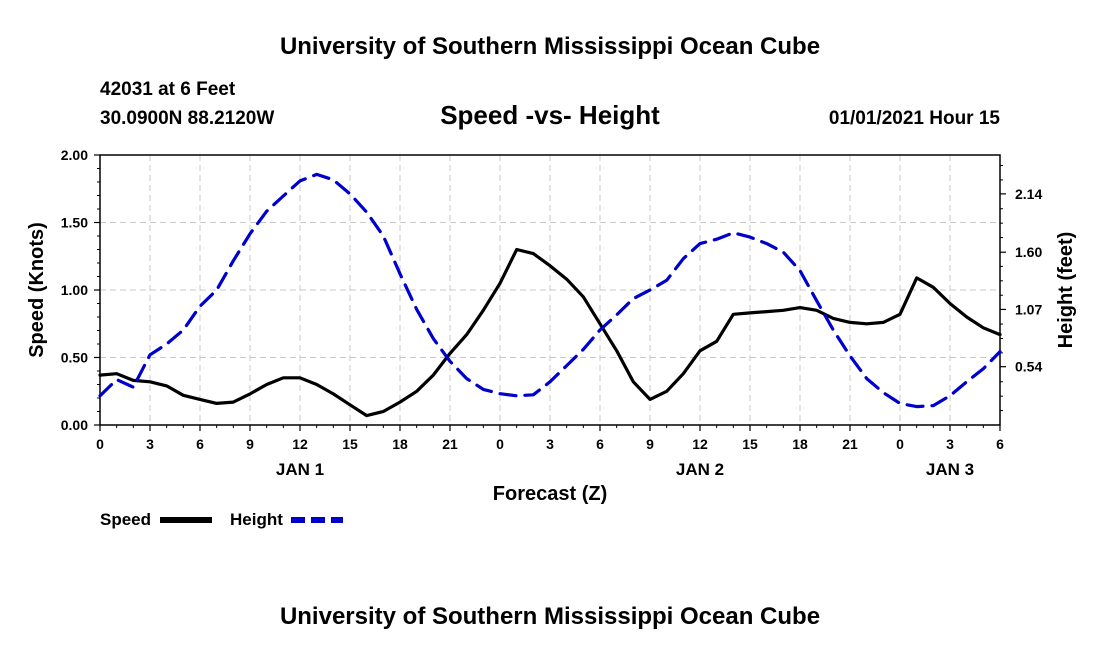 This screenshot has width=1100, height=650. Describe the element at coordinates (1028, 194) in the screenshot. I see `y2-tick-label: 2.14` at that location.